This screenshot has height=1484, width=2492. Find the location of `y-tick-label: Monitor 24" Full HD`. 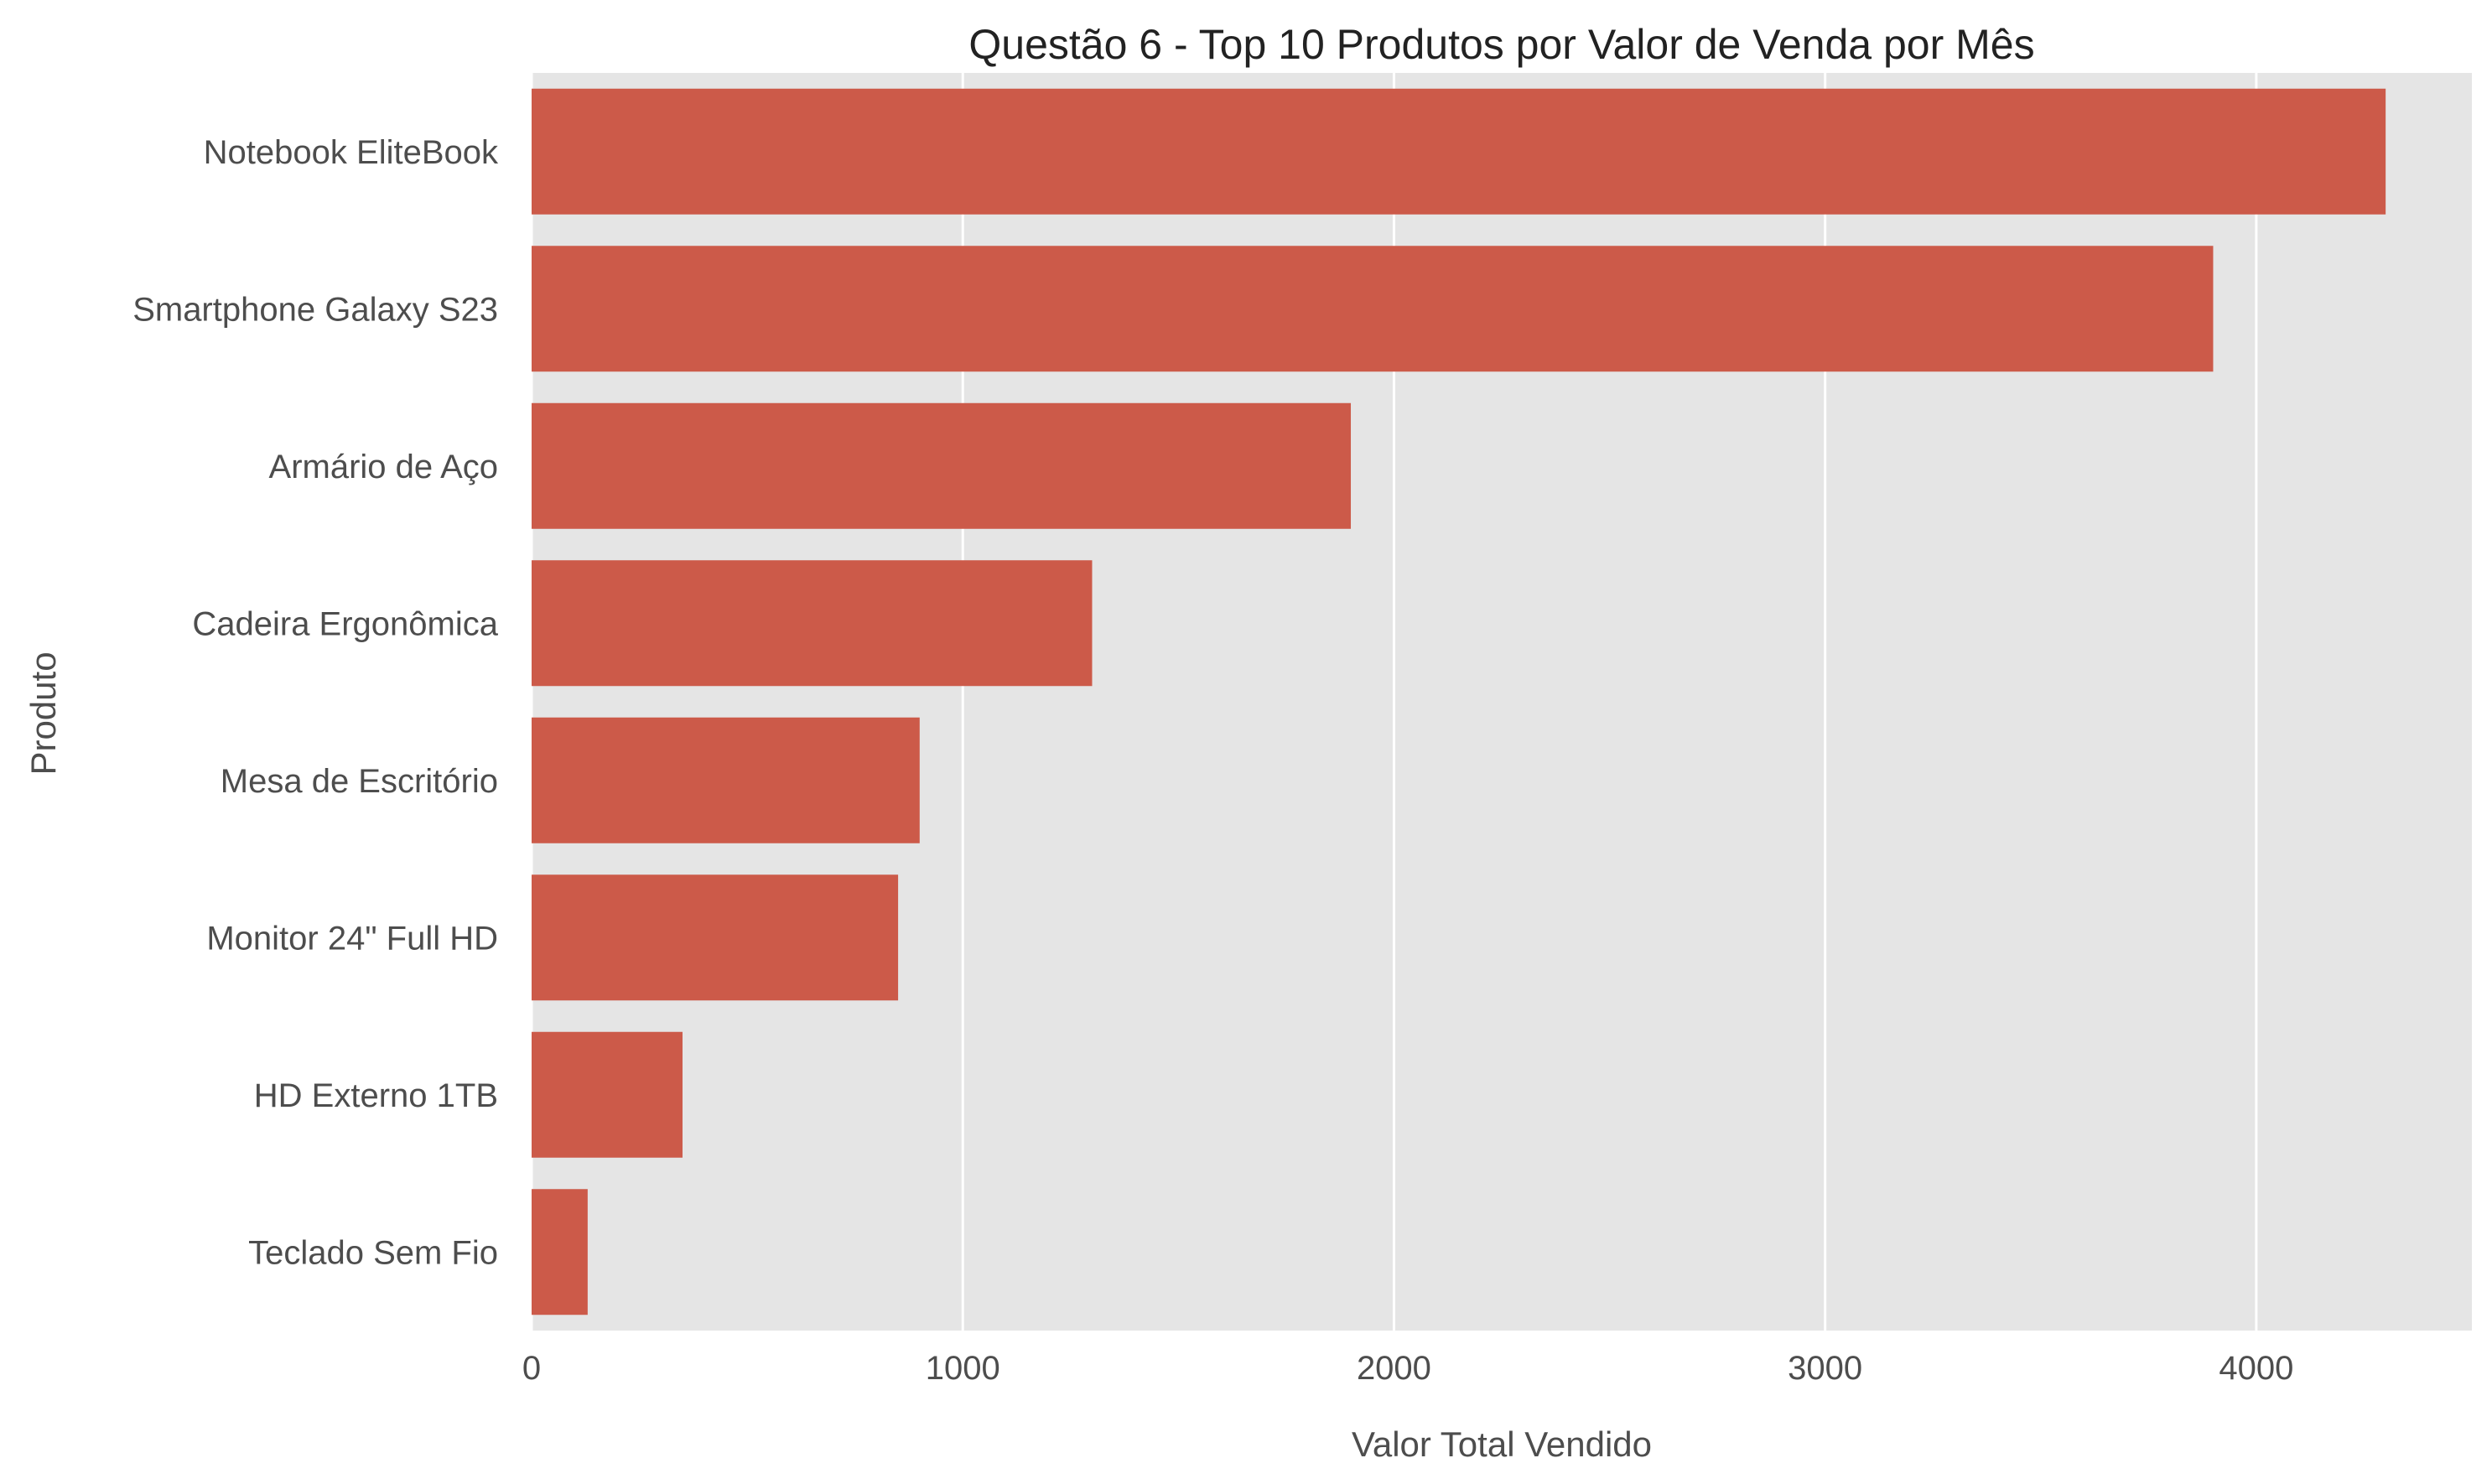

y-tick-label: Monitor 24" Full HD is located at coordinates (352, 938).